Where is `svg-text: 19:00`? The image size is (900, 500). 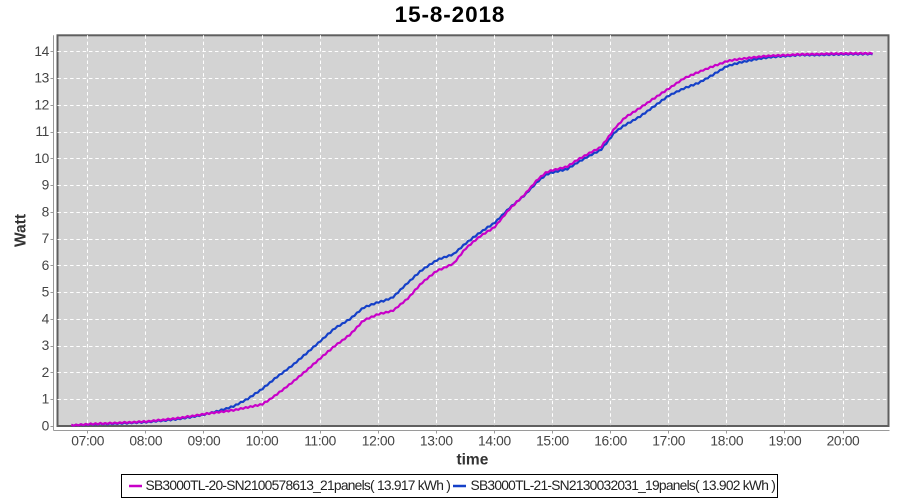
svg-text: 19:00 is located at coordinates (785, 441).